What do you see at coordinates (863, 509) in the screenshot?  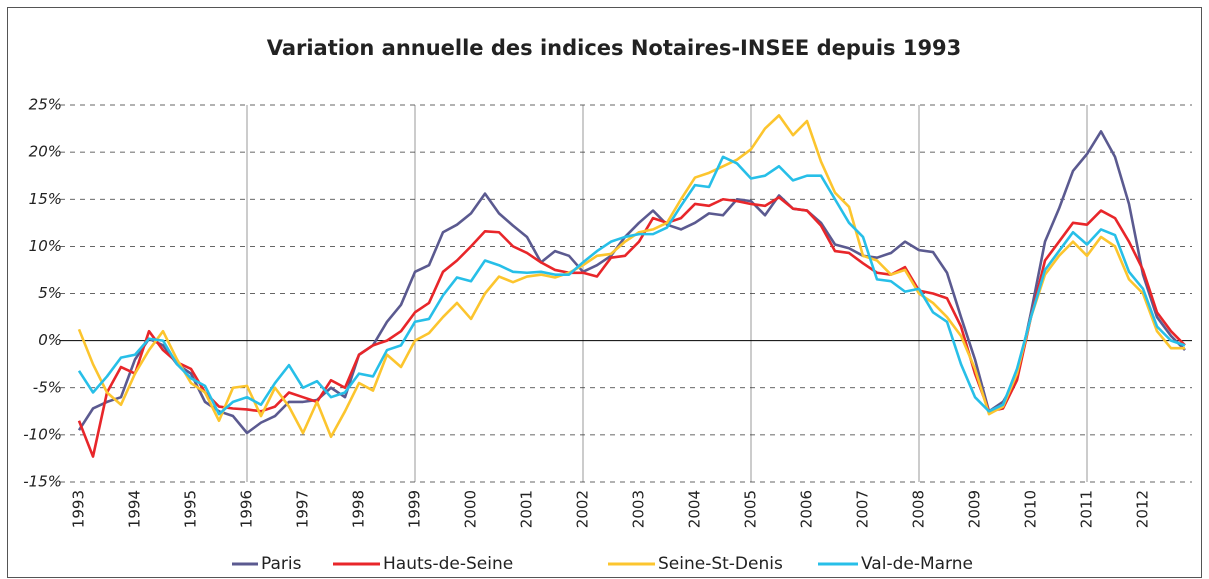 I see `x-tick-label: 2007` at bounding box center [863, 509].